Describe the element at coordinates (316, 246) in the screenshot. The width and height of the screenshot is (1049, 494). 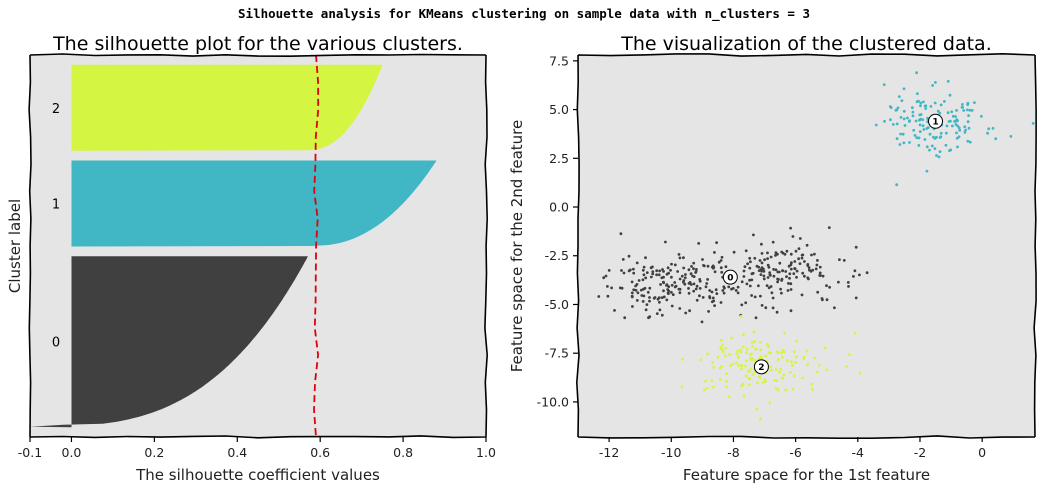
I see `average-silhouette-line` at that location.